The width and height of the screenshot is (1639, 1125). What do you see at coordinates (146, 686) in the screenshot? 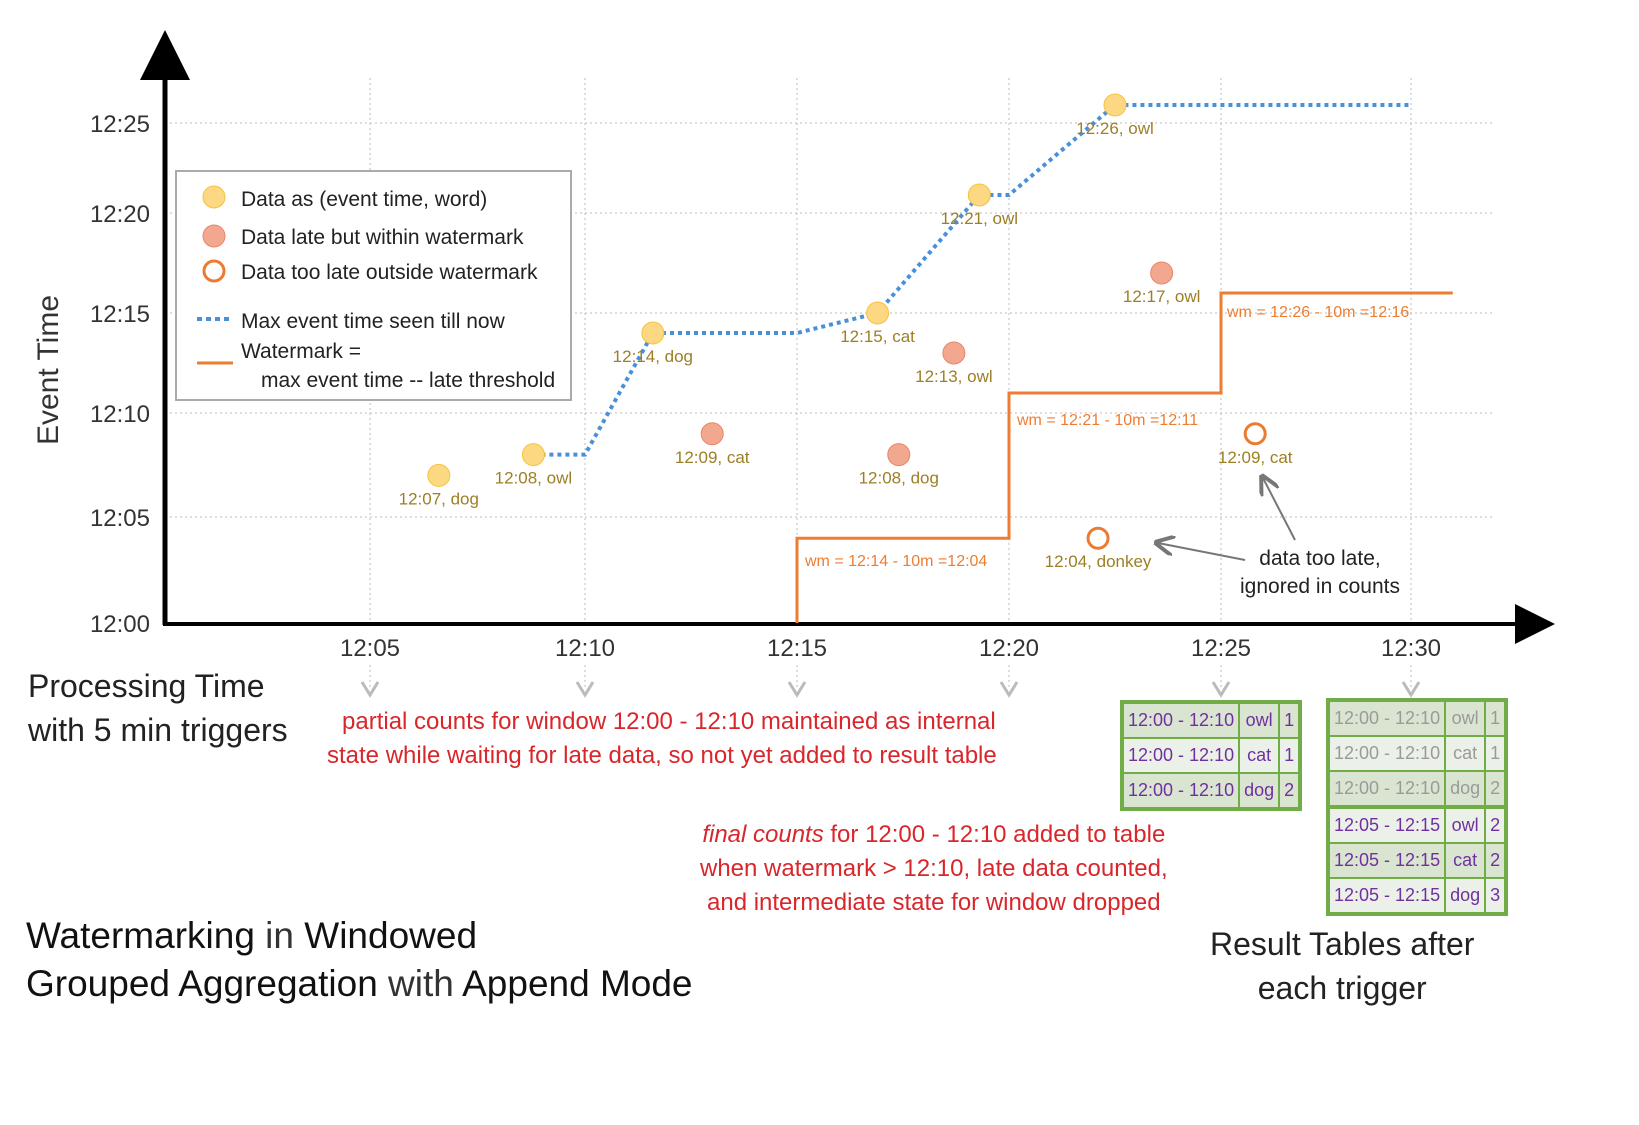
I see `x-axis-label: Processing Time` at bounding box center [146, 686].